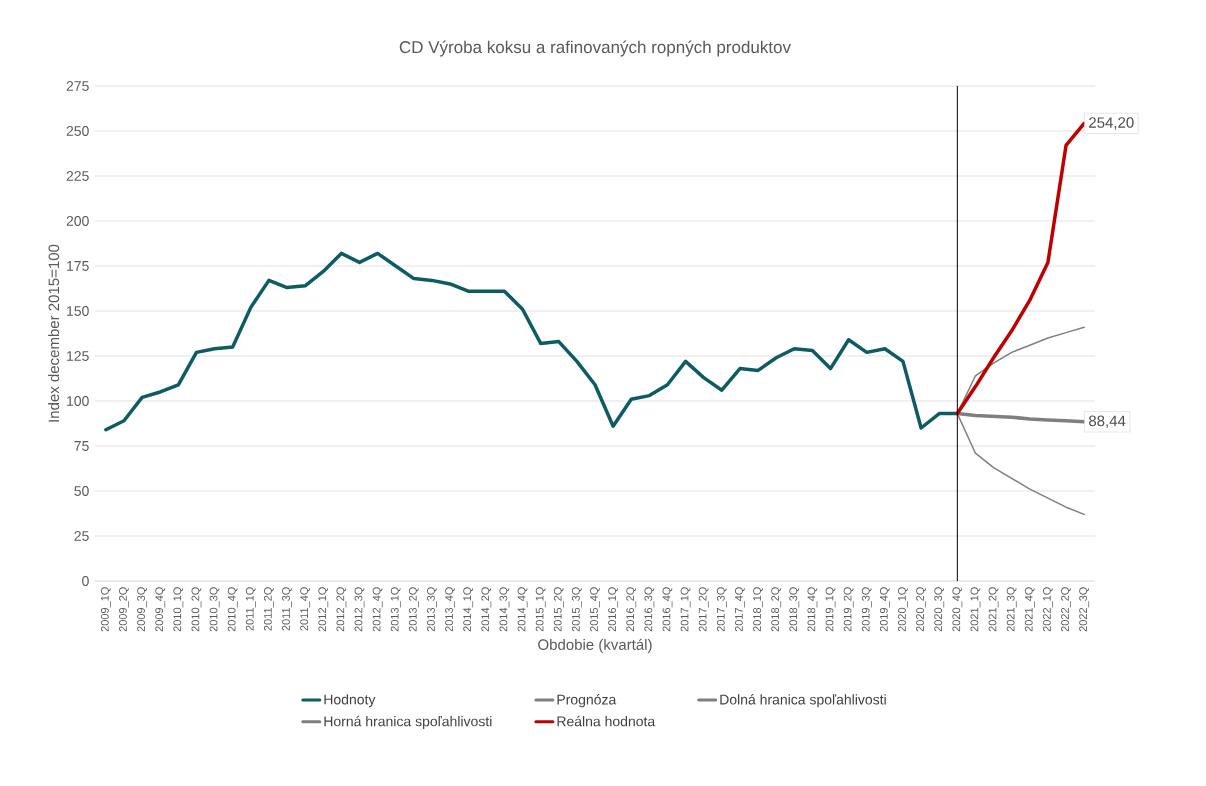 This screenshot has width=1206, height=786. What do you see at coordinates (1029, 609) in the screenshot?
I see `x-tick-label: 2021_4Q` at bounding box center [1029, 609].